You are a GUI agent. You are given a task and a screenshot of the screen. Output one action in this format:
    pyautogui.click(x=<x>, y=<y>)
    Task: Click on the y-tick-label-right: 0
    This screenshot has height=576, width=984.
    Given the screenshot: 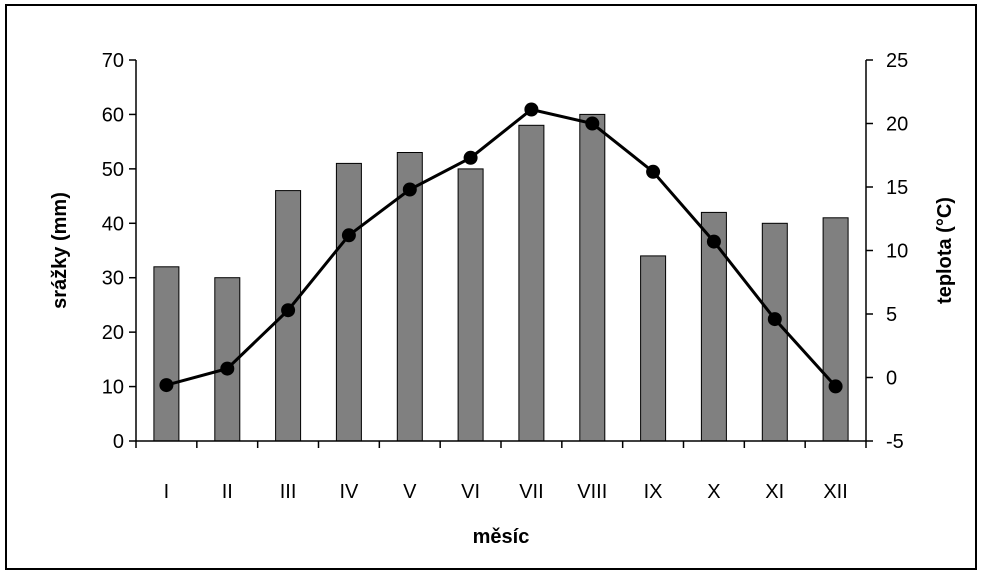 What is the action you would take?
    pyautogui.click(x=891, y=379)
    